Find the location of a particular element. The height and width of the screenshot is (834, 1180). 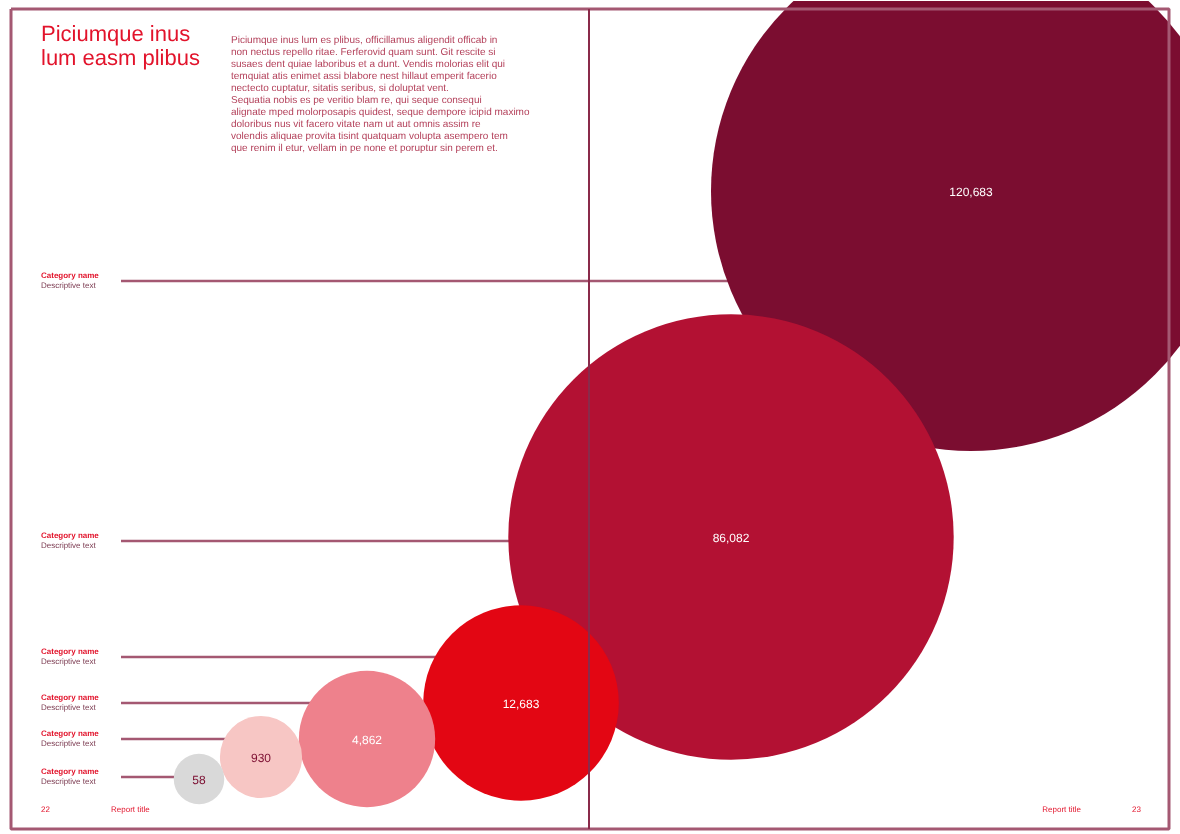

text: Piciumque inus lum easm plibus is located at coordinates (121, 47).